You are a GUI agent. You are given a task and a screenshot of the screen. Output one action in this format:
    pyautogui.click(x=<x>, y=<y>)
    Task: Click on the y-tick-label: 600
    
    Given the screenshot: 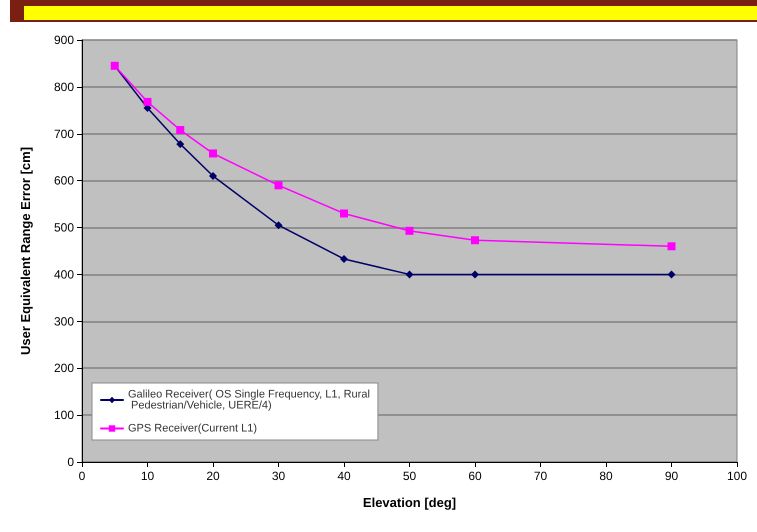 What is the action you would take?
    pyautogui.click(x=64, y=181)
    